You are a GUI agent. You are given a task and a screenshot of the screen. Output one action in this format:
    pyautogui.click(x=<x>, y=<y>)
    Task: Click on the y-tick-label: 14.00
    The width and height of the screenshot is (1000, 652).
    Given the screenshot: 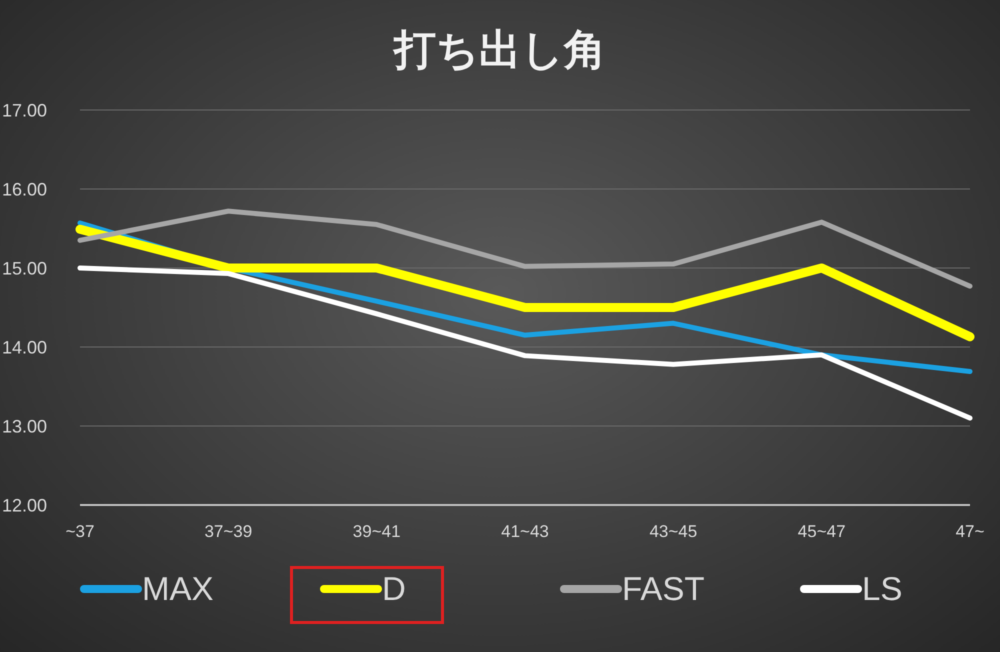 What is the action you would take?
    pyautogui.click(x=25, y=347)
    